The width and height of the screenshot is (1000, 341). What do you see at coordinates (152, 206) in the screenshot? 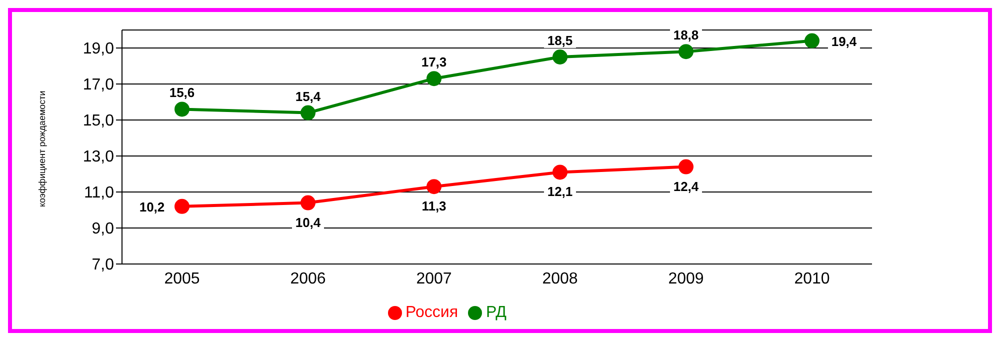
I see `data-label: 10,2` at bounding box center [152, 206].